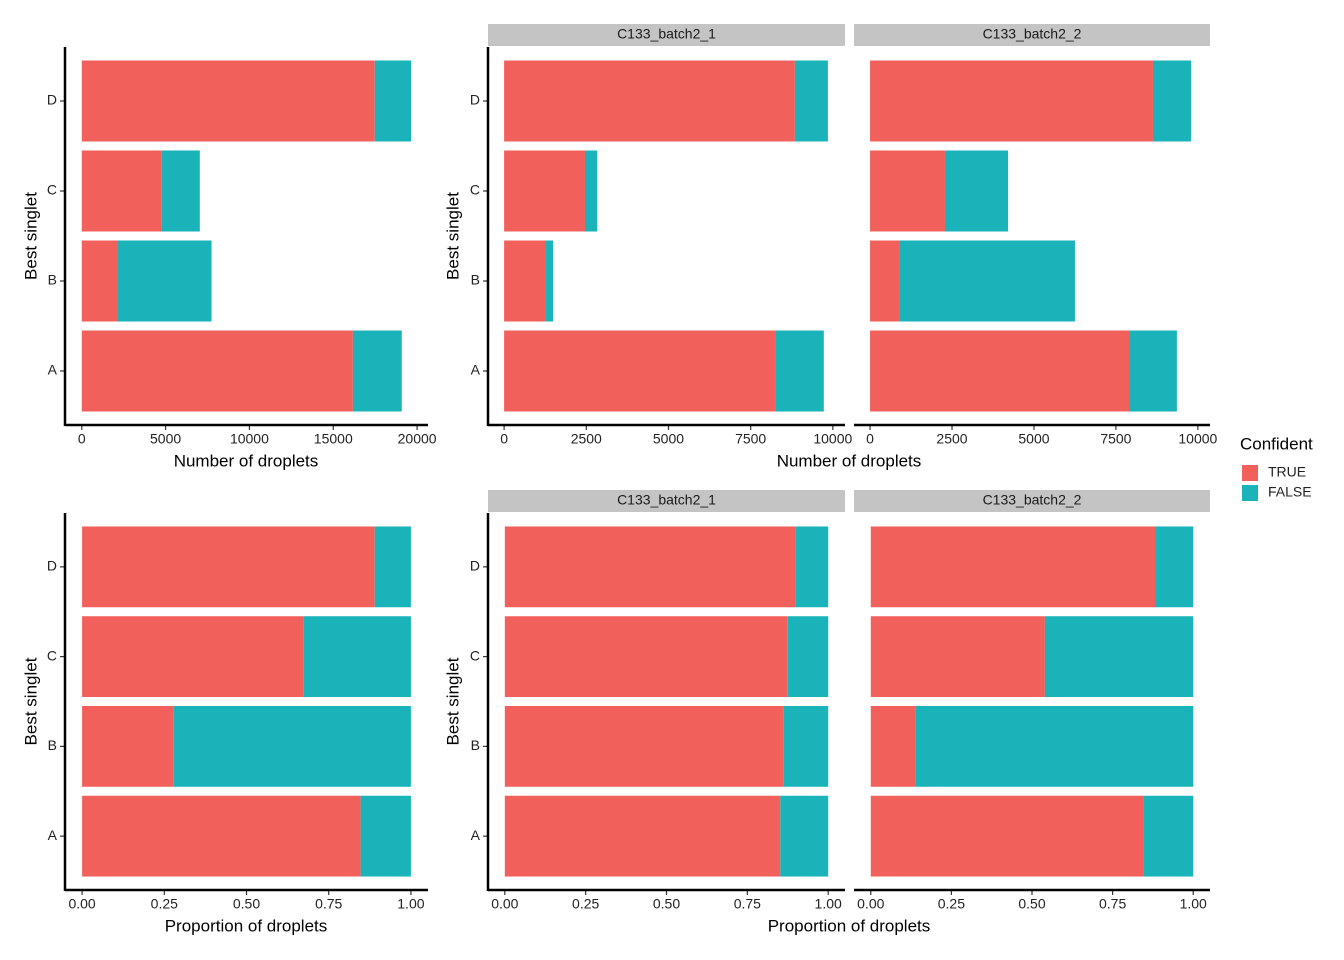  Describe the element at coordinates (1290, 492) in the screenshot. I see `legend-label: FALSE` at that location.